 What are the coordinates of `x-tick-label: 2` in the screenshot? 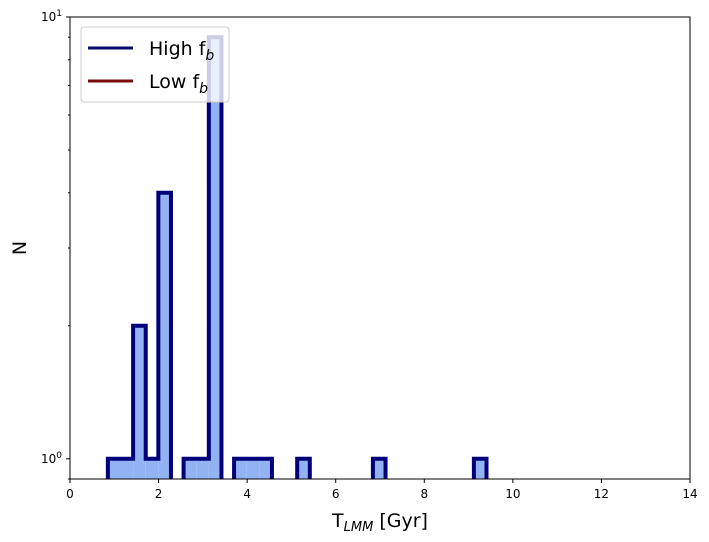 It's located at (159, 494).